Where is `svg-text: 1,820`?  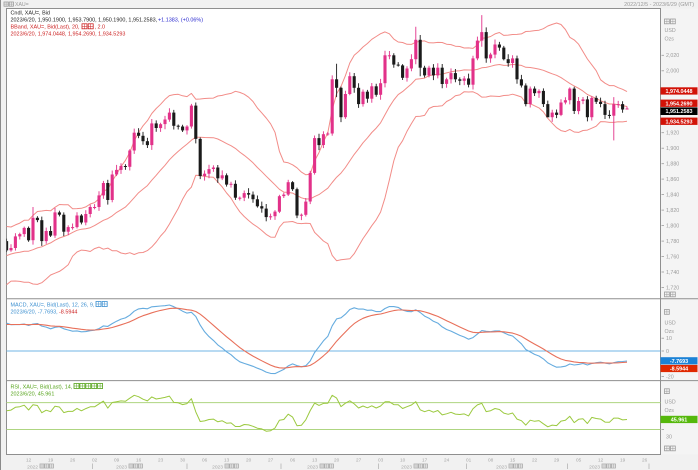
svg-text: 1,820 is located at coordinates (672, 211).